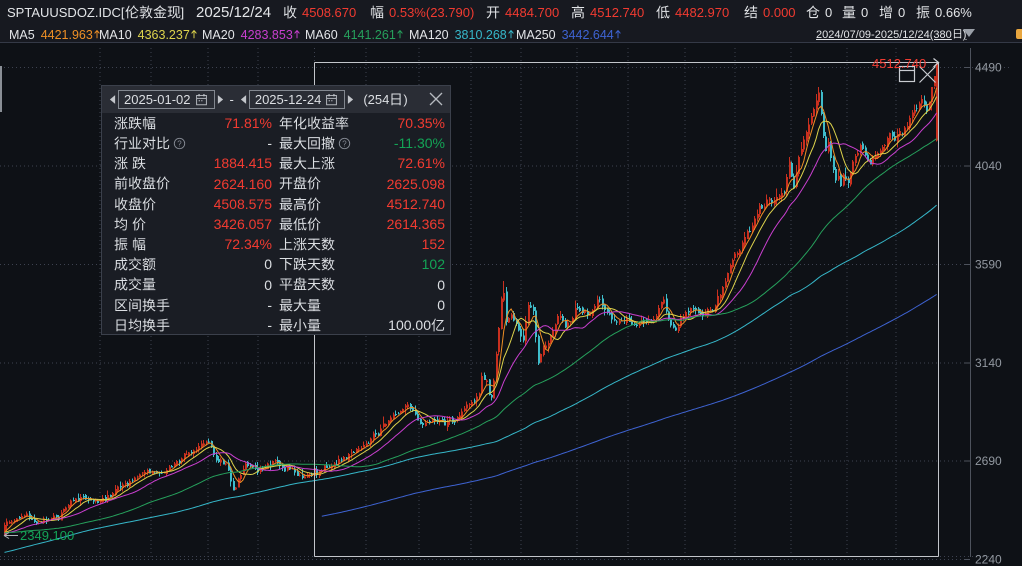 This screenshot has width=1022, height=566. I want to click on svg-text: 4512.740, so click(899, 63).